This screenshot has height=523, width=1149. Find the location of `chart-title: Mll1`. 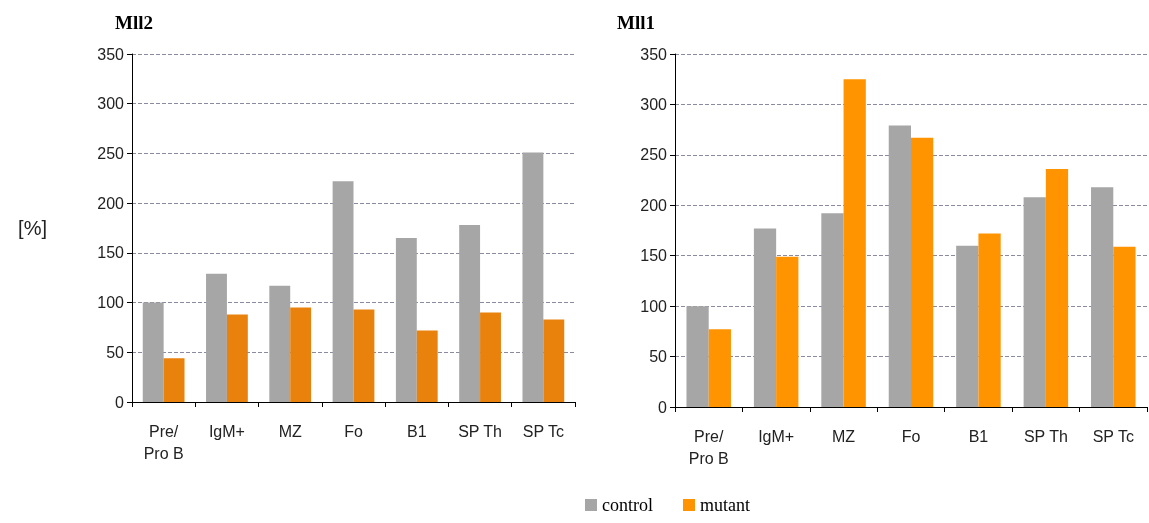

chart-title: Mll1 is located at coordinates (636, 22).